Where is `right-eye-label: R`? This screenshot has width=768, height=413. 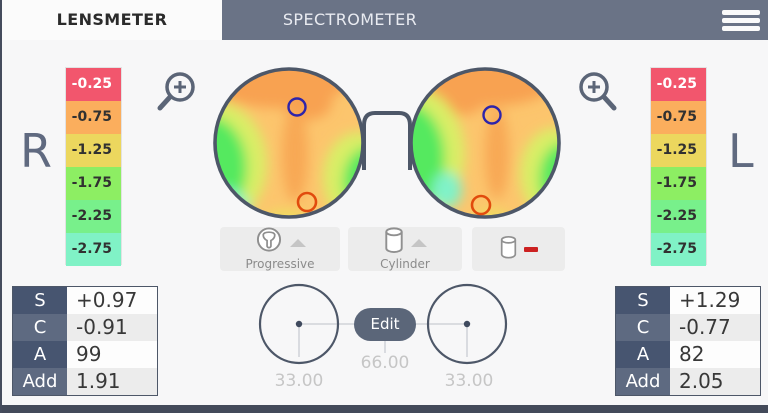 right-eye-label: R is located at coordinates (36, 151).